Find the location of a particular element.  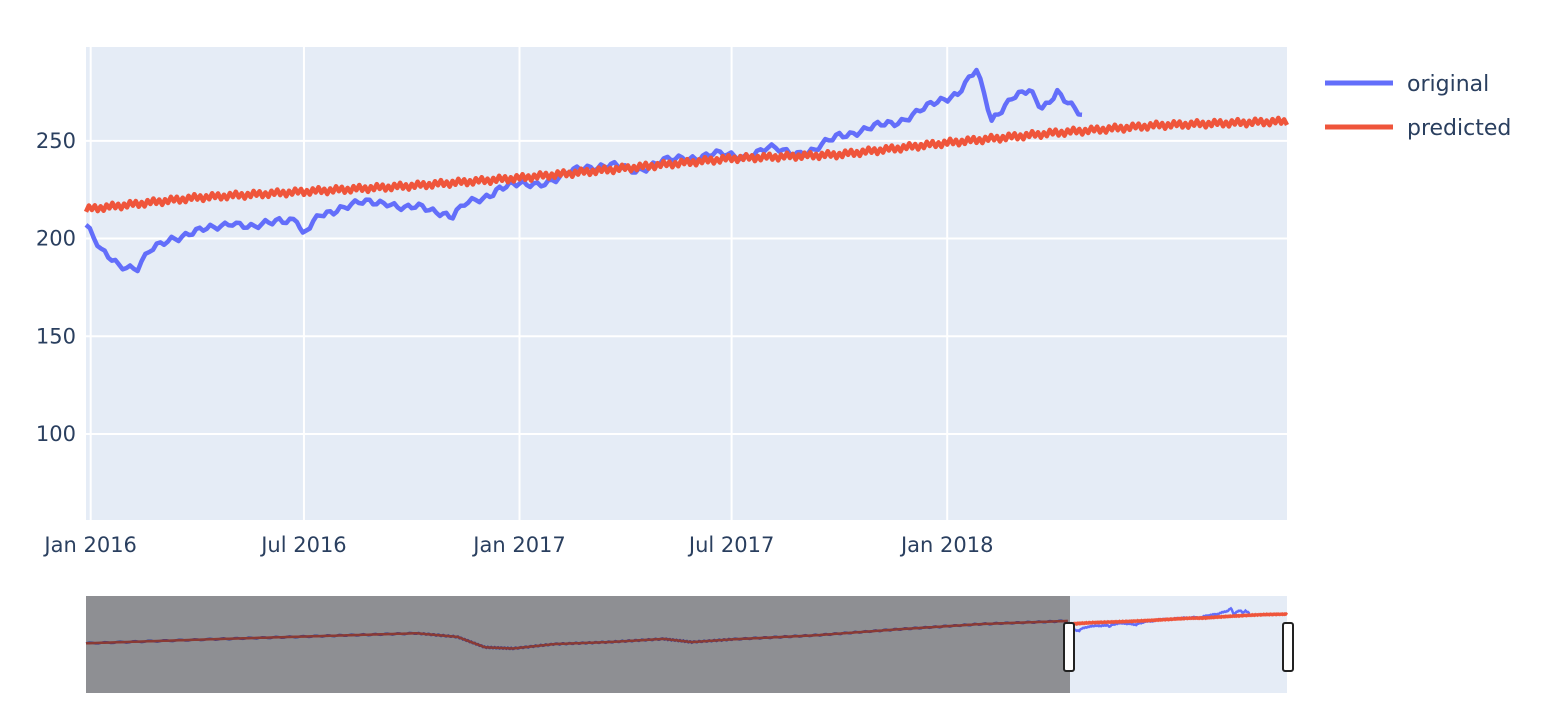

range-slider-masked-predicted is located at coordinates (576, 634).